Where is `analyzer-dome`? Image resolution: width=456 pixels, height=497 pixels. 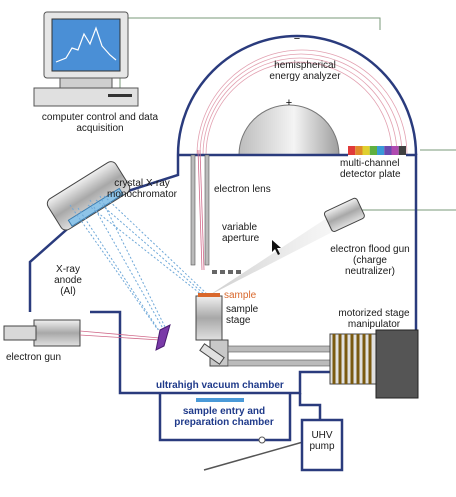 analyzer-dome is located at coordinates (297, 95).